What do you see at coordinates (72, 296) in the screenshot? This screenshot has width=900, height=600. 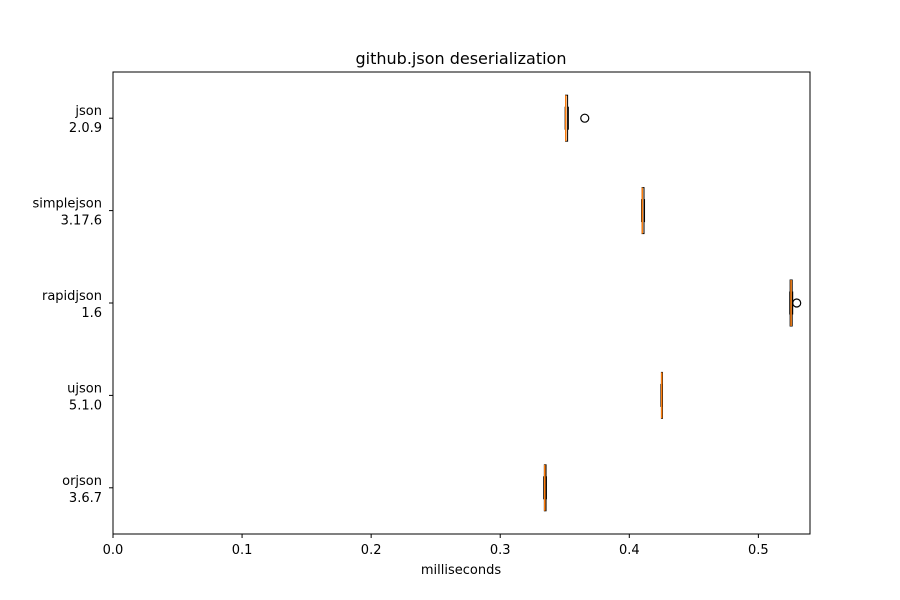 I see `y-tick-label-name: rapidjson` at bounding box center [72, 296].